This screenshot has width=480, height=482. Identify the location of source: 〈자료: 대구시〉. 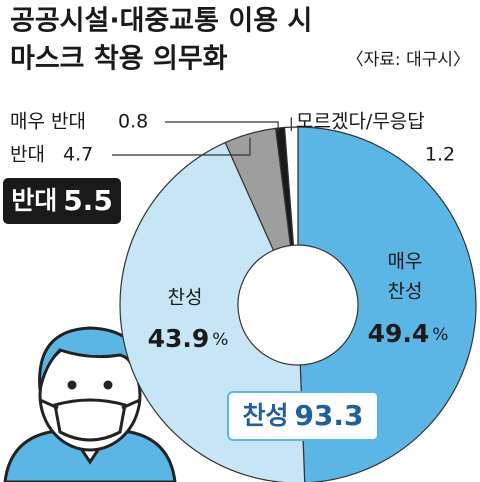
(408, 60).